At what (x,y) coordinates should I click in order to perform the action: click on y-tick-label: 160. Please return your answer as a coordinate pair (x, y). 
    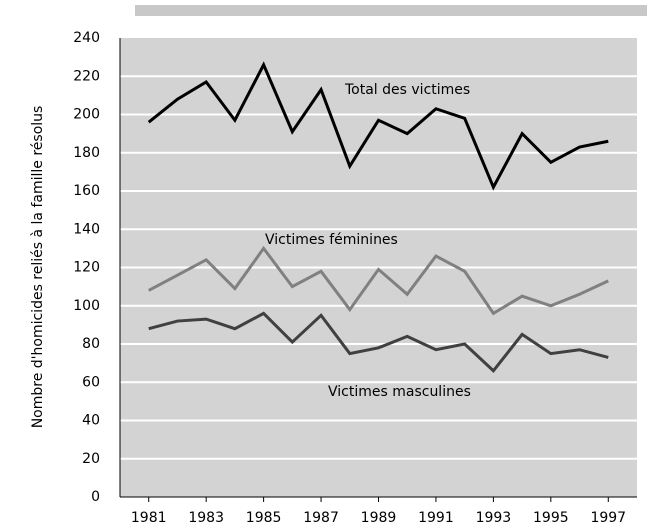
    Looking at the image, I should click on (86, 191).